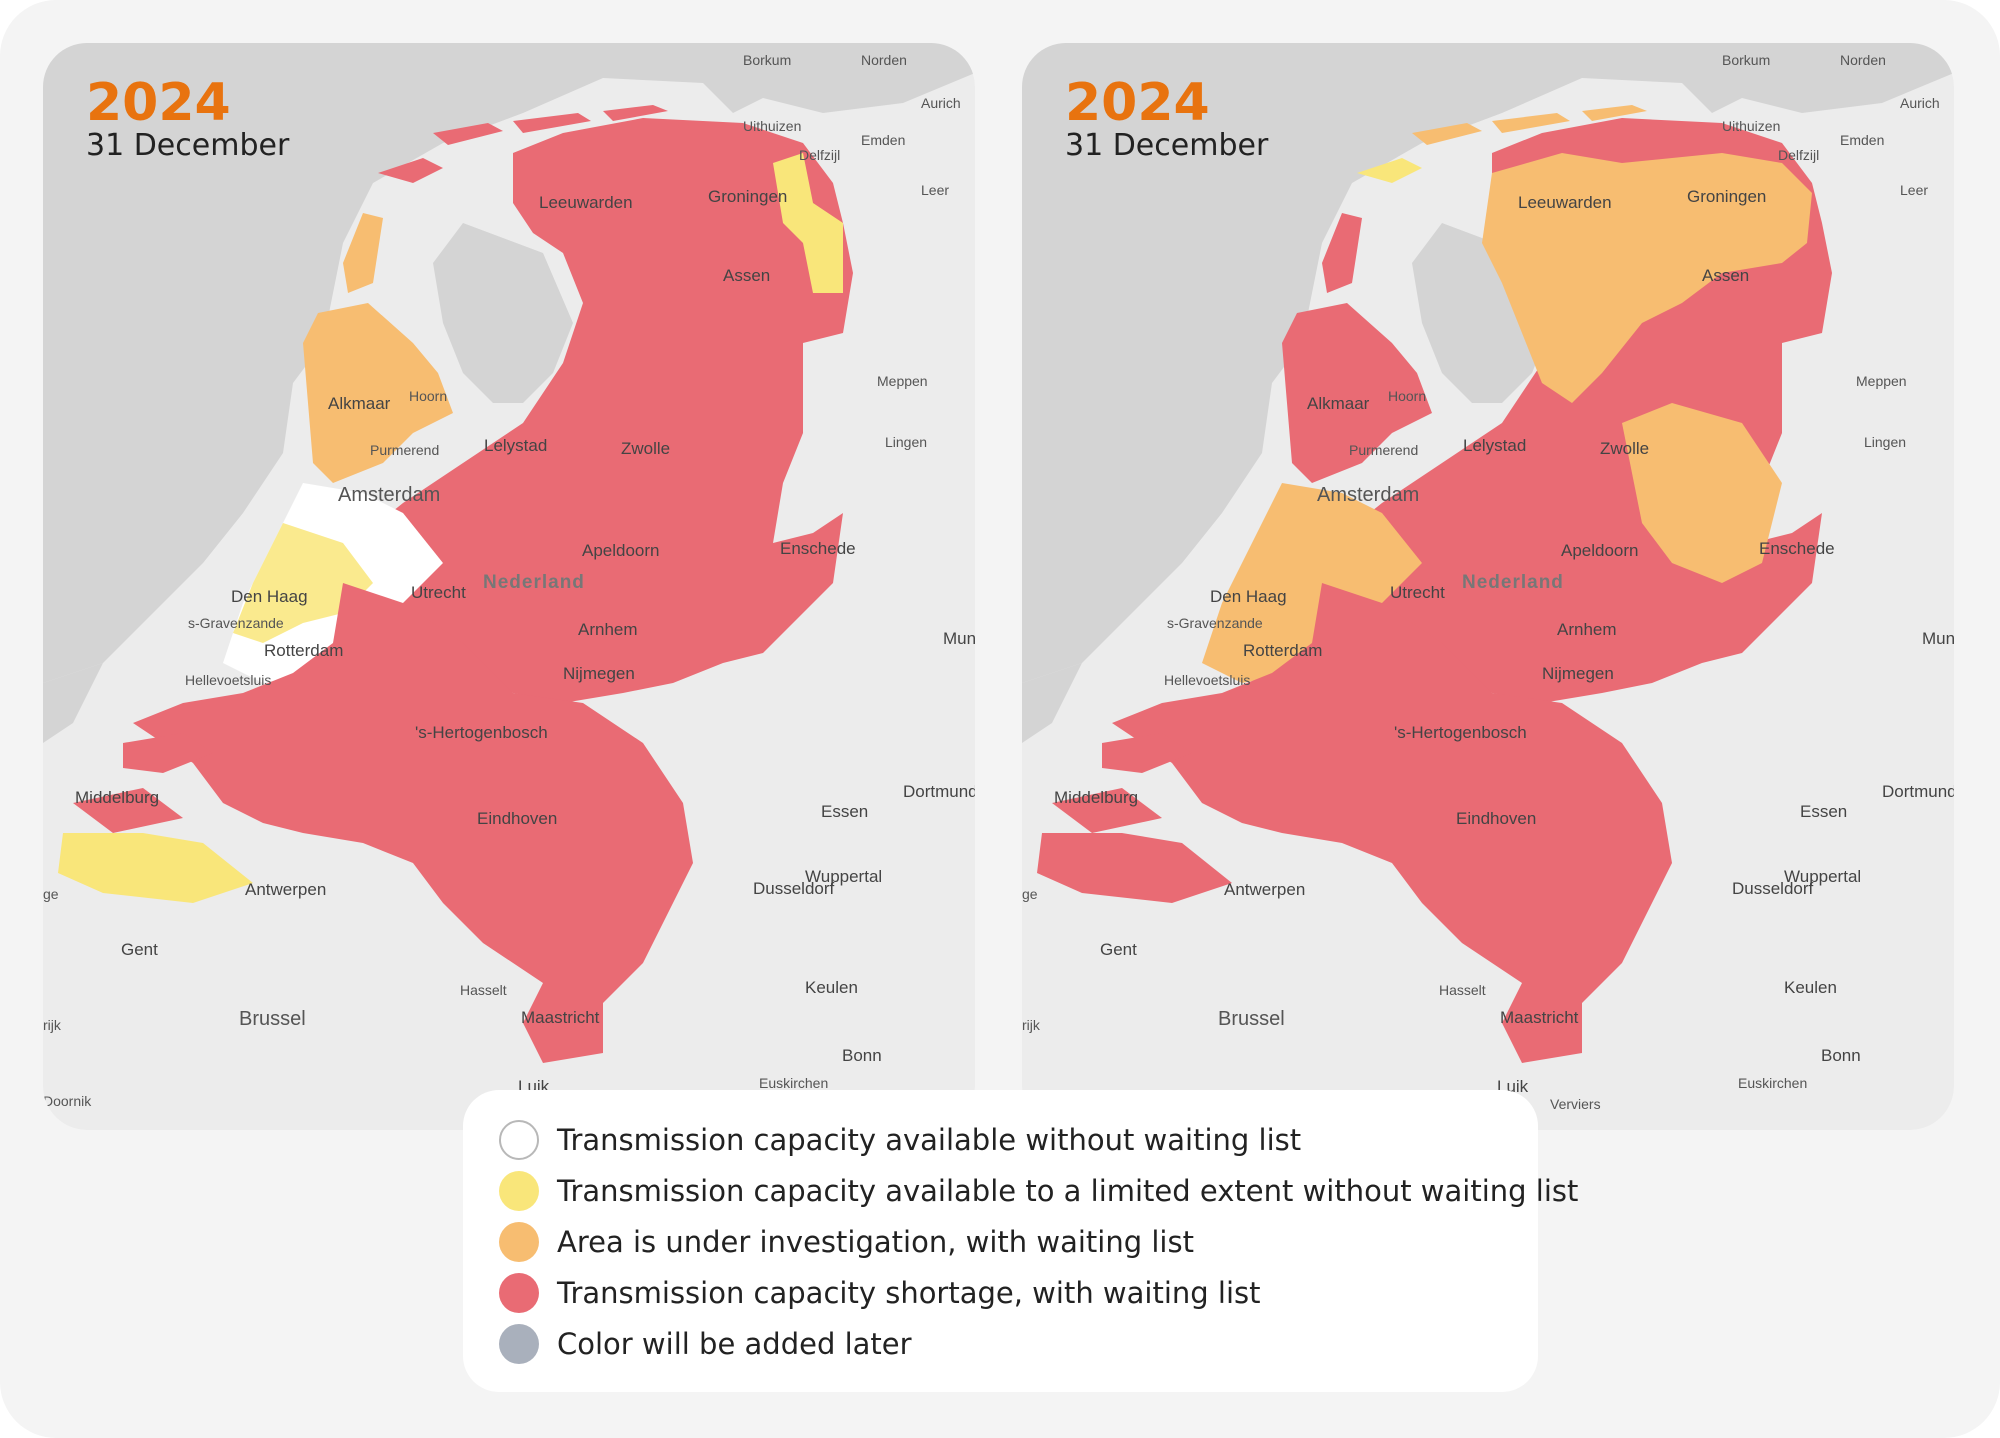  Describe the element at coordinates (1531, 123) in the screenshot. I see `island-ameland` at that location.